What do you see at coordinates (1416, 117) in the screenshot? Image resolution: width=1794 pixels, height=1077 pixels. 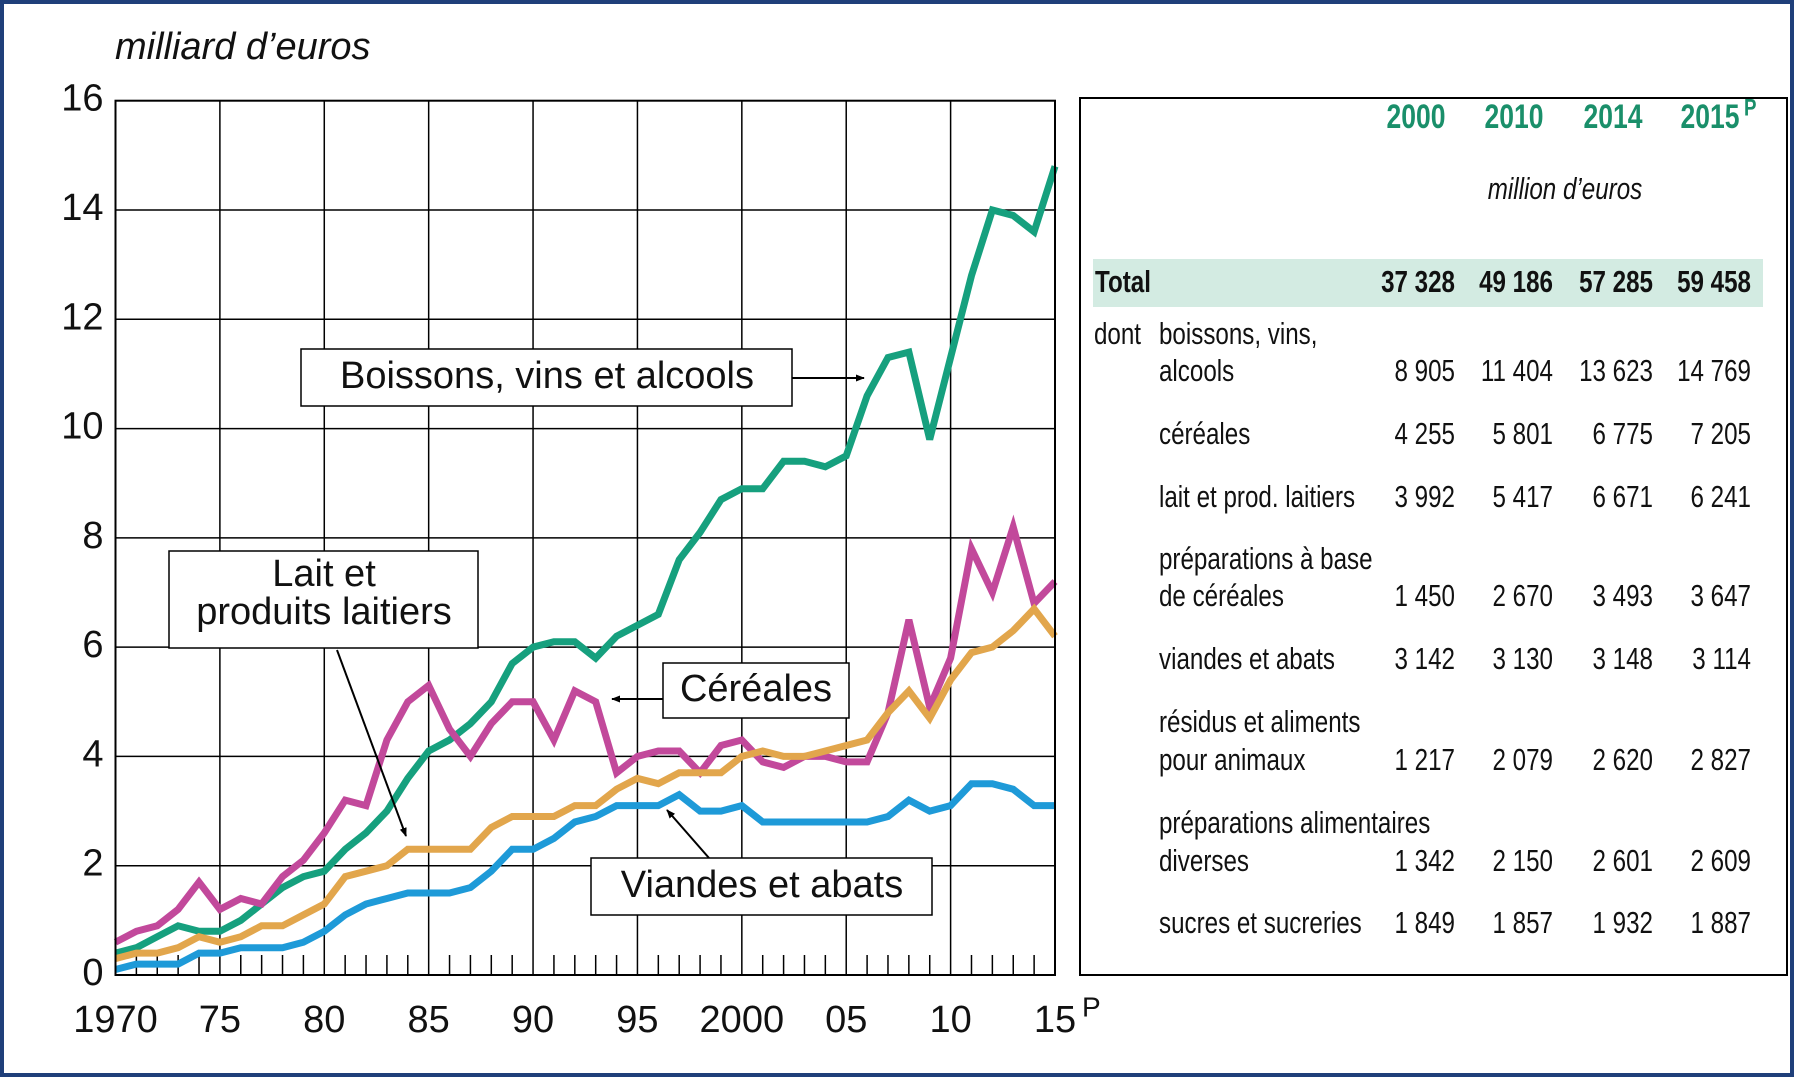 I see `column-header: 2000` at bounding box center [1416, 117].